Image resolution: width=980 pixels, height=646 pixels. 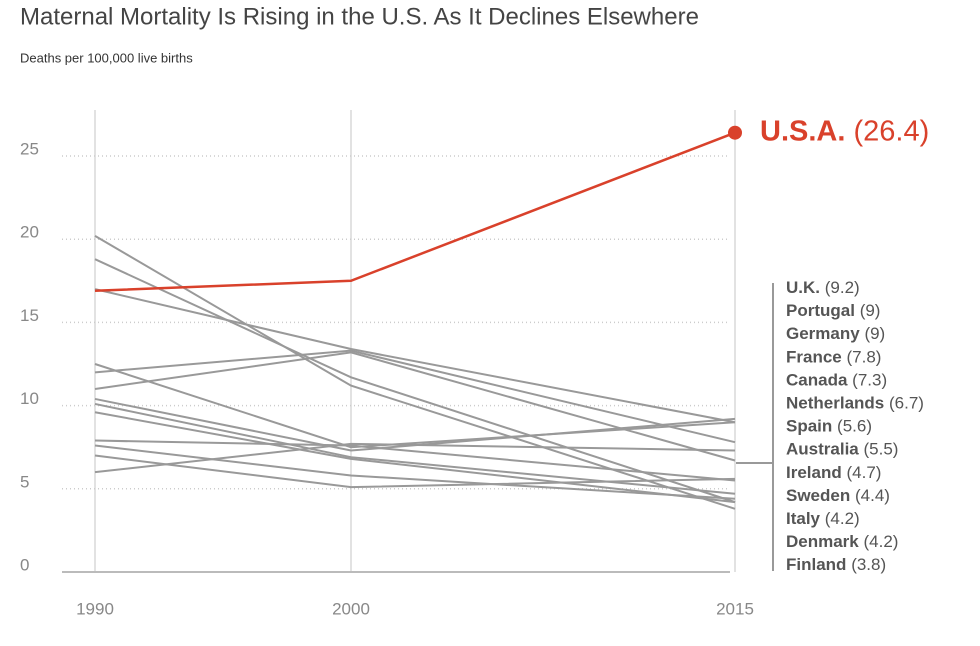 What do you see at coordinates (29, 232) in the screenshot?
I see `y-tick-label: 20` at bounding box center [29, 232].